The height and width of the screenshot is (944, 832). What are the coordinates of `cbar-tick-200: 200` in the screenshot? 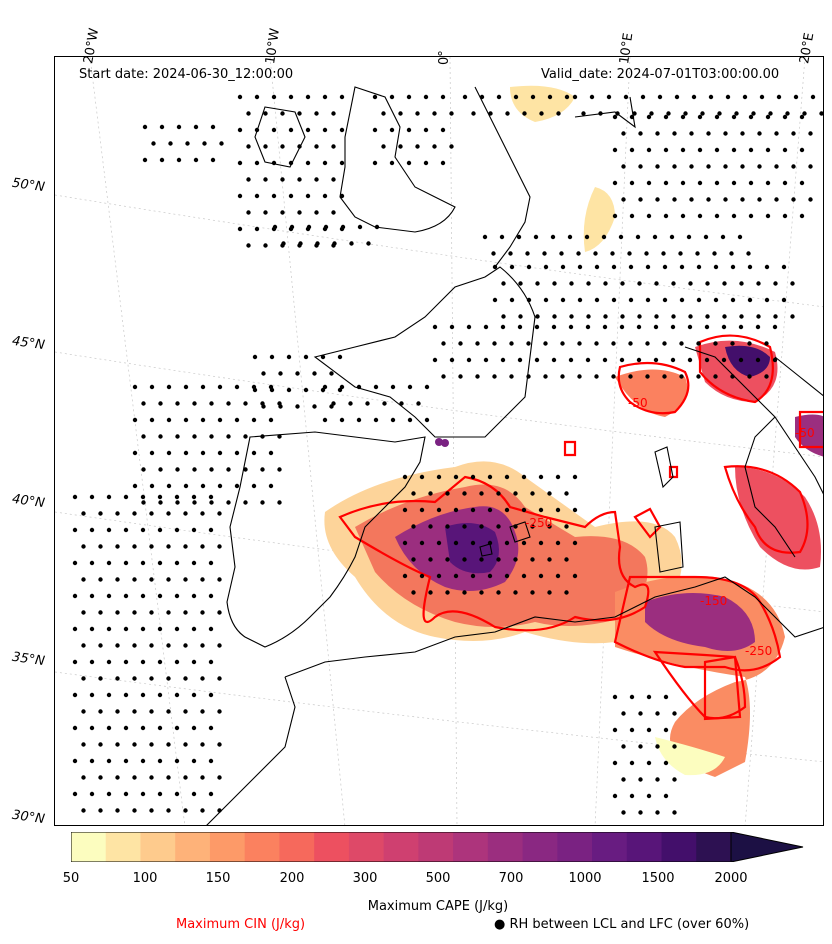 It's located at (292, 878).